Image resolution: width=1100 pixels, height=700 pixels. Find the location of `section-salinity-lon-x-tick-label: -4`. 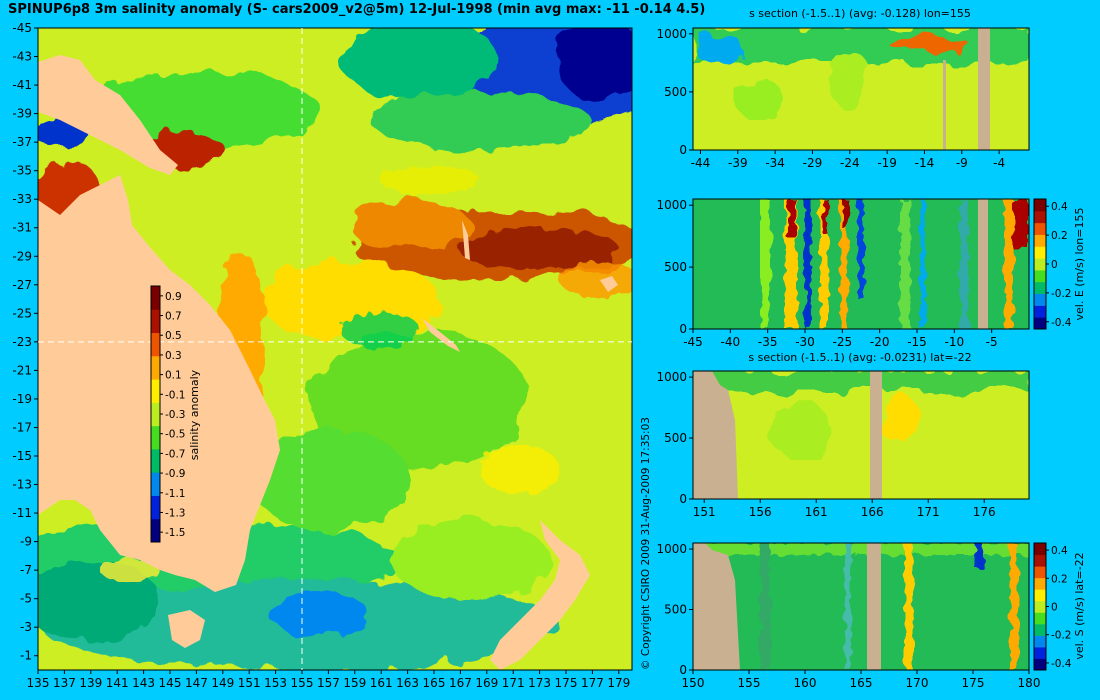

section-salinity-lon-x-tick-label: -4 is located at coordinates (999, 163).